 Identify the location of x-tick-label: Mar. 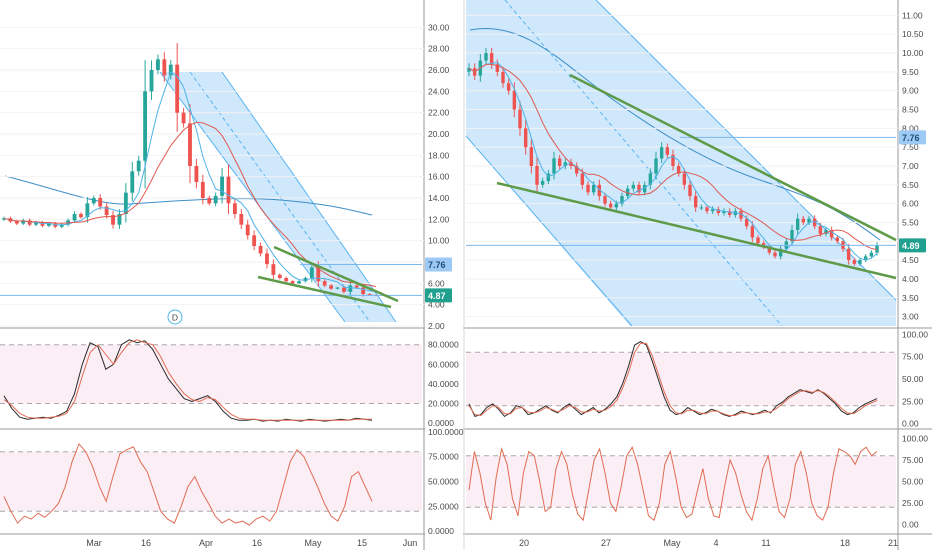
(94, 543).